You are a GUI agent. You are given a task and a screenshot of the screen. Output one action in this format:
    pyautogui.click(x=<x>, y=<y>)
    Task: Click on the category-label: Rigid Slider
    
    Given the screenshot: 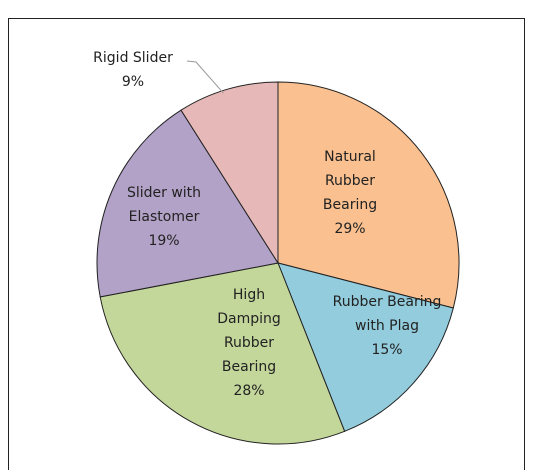 What is the action you would take?
    pyautogui.click(x=133, y=58)
    